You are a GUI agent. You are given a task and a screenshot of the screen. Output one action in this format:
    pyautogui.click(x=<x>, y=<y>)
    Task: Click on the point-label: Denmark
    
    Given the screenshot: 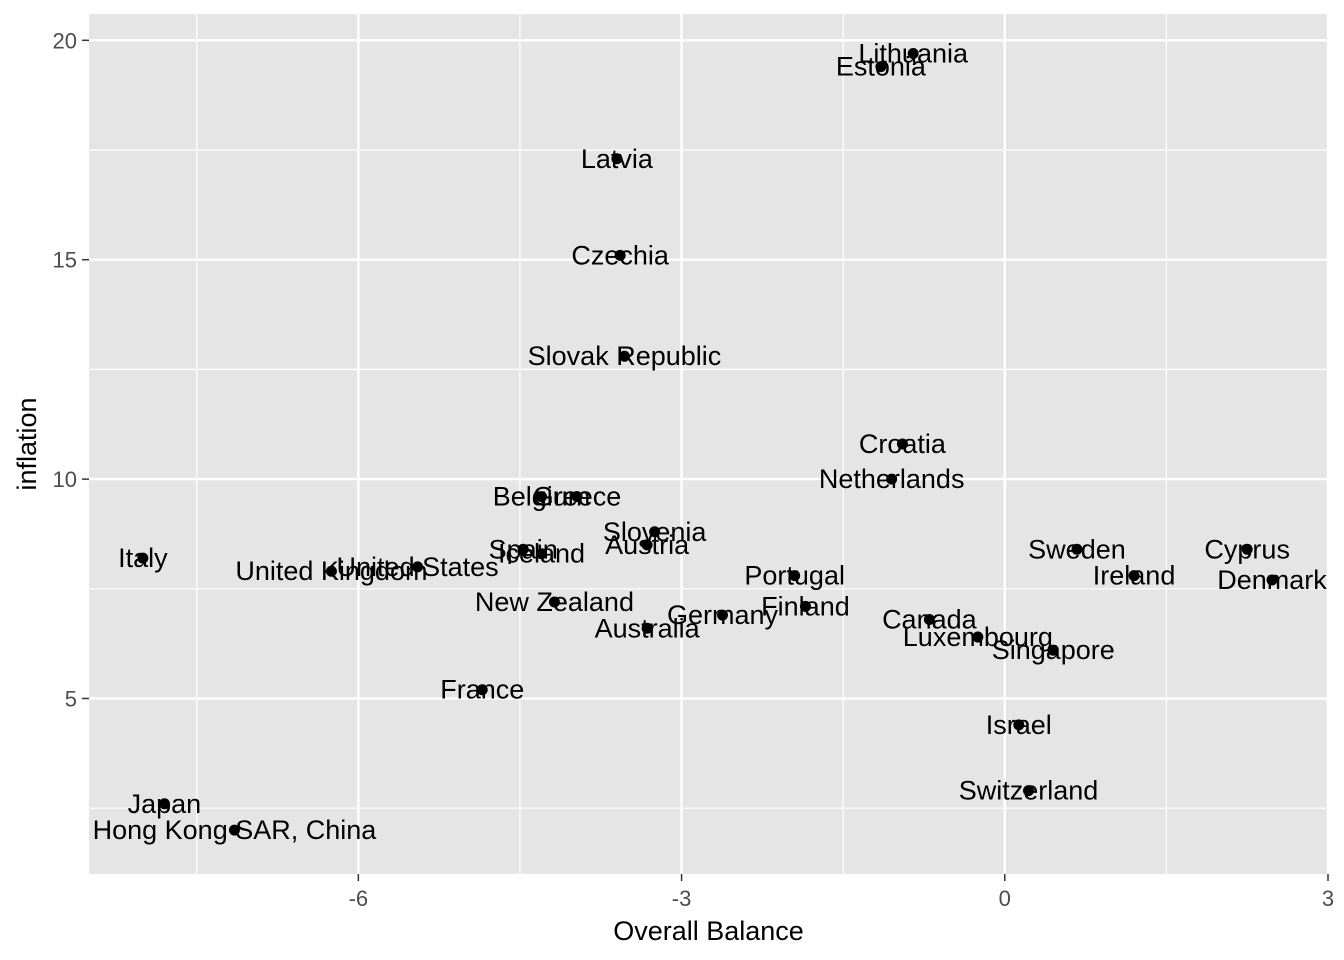 What is the action you would take?
    pyautogui.click(x=1272, y=580)
    